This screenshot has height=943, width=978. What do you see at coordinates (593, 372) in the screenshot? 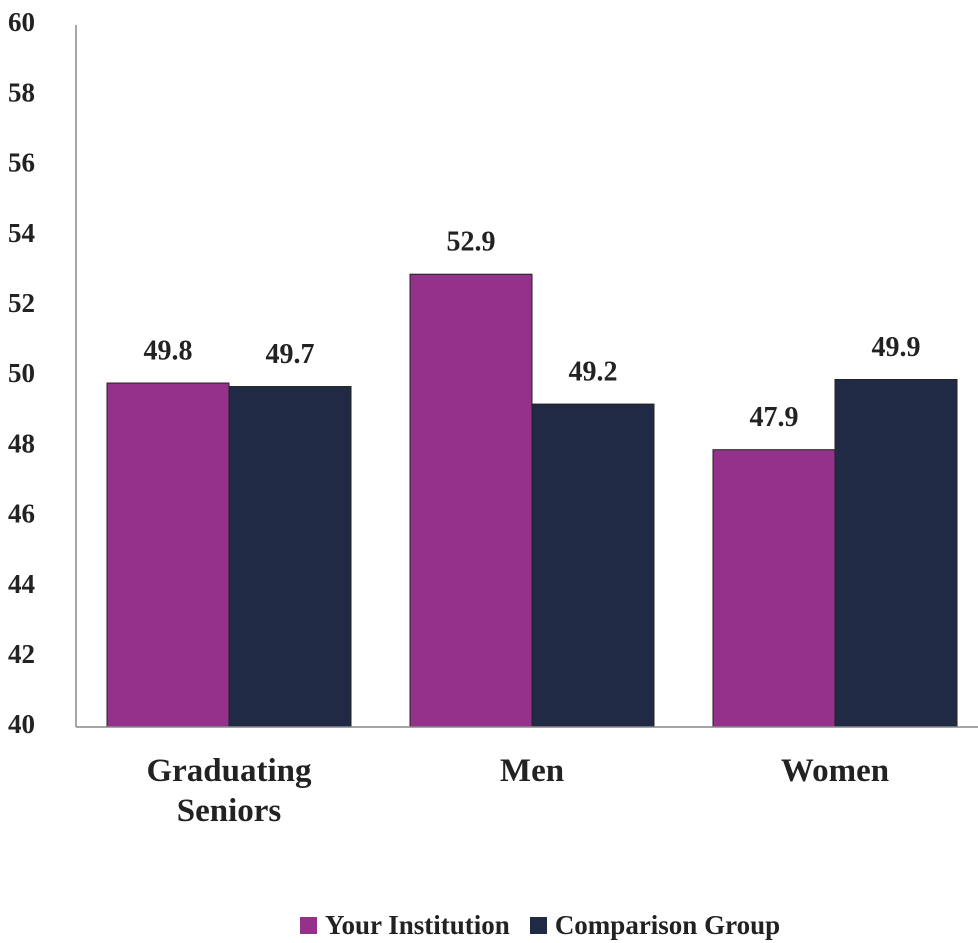
I see `value-label: 49.2` at bounding box center [593, 372].